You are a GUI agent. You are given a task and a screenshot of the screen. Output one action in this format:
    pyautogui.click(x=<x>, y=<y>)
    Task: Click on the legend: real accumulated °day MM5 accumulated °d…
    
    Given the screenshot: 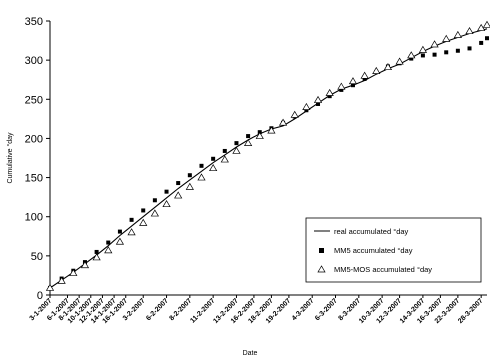 What is the action you would take?
    pyautogui.click(x=393, y=250)
    